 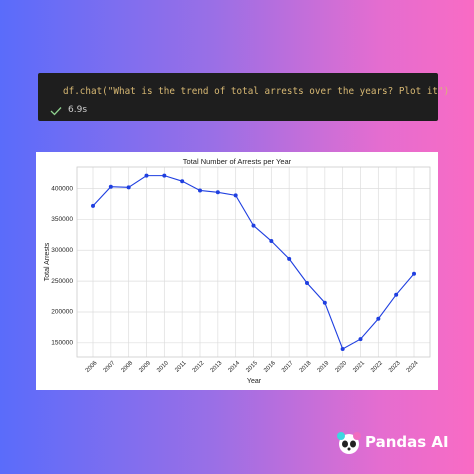 What do you see at coordinates (377, 367) in the screenshot?
I see `x-tick-label: 2022` at bounding box center [377, 367].